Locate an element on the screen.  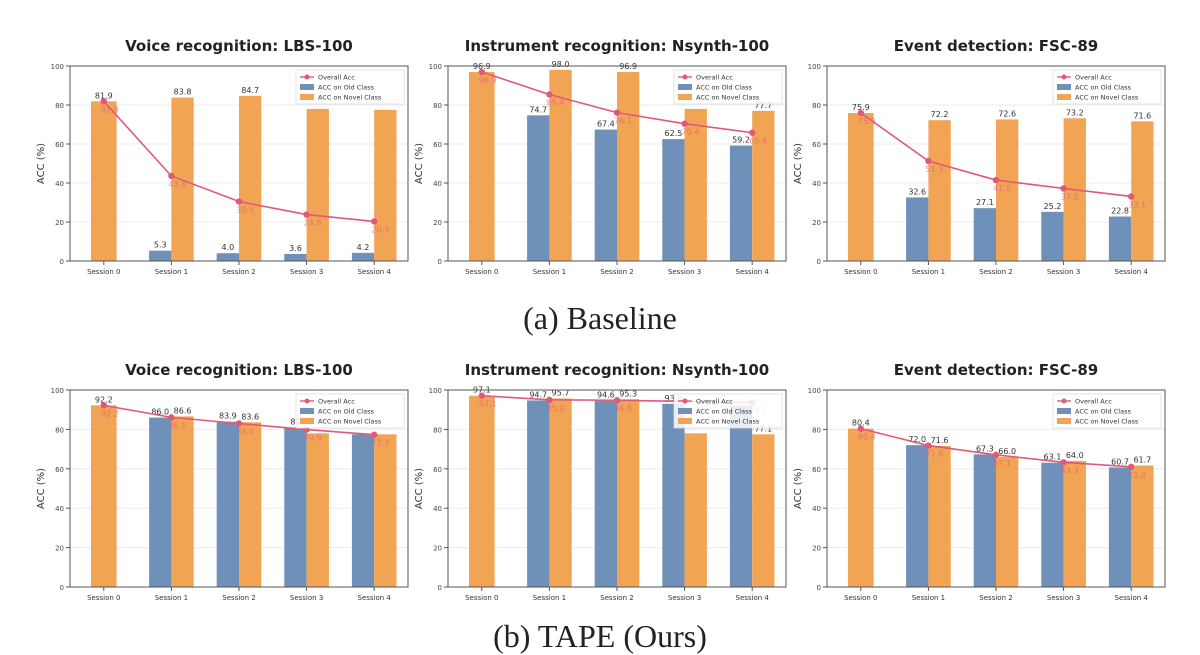
chart-title: Voice recognition: LBS-100 is located at coordinates (239, 370).